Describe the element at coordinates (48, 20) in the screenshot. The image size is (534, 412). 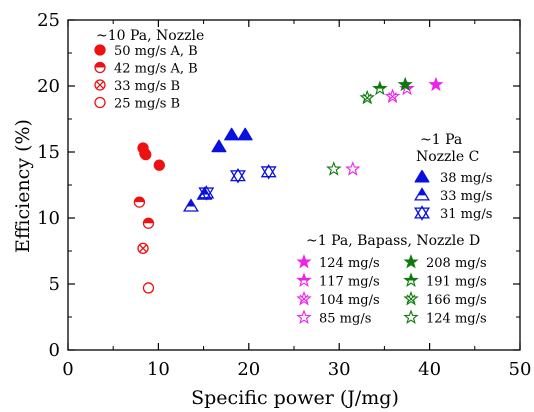
I see `y-tick-label: 25` at that location.